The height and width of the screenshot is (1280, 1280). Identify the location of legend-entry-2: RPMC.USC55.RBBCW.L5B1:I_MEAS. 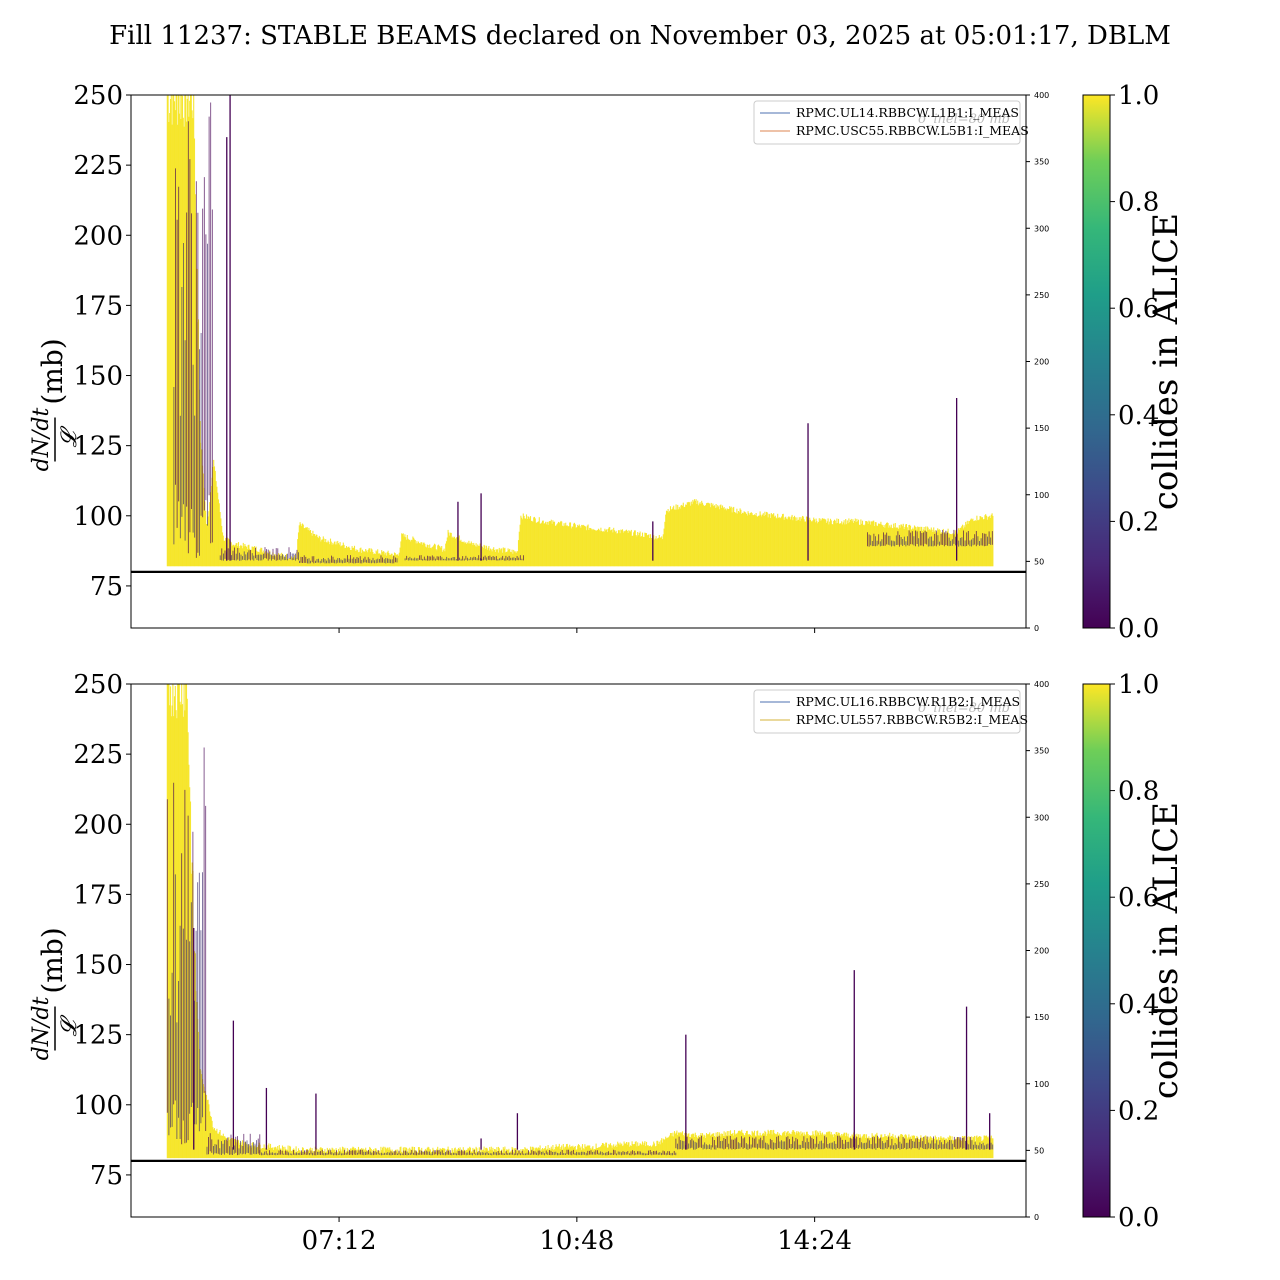
(912, 130).